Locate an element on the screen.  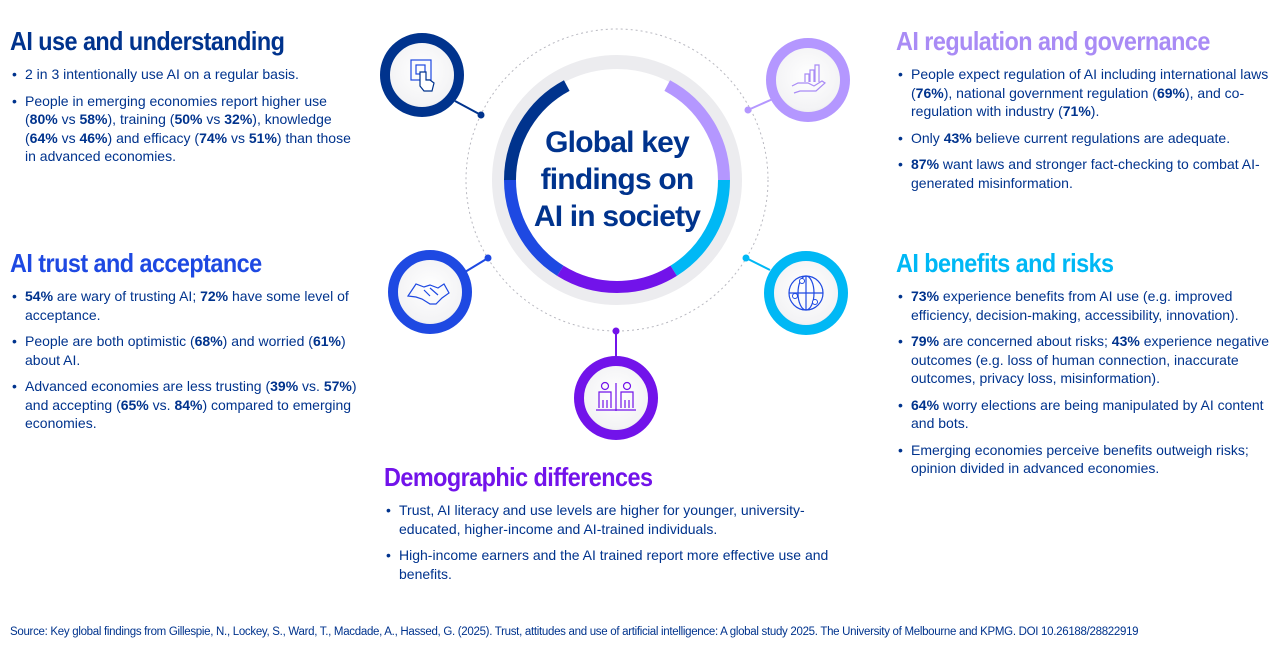
gray-ring is located at coordinates (617, 180).